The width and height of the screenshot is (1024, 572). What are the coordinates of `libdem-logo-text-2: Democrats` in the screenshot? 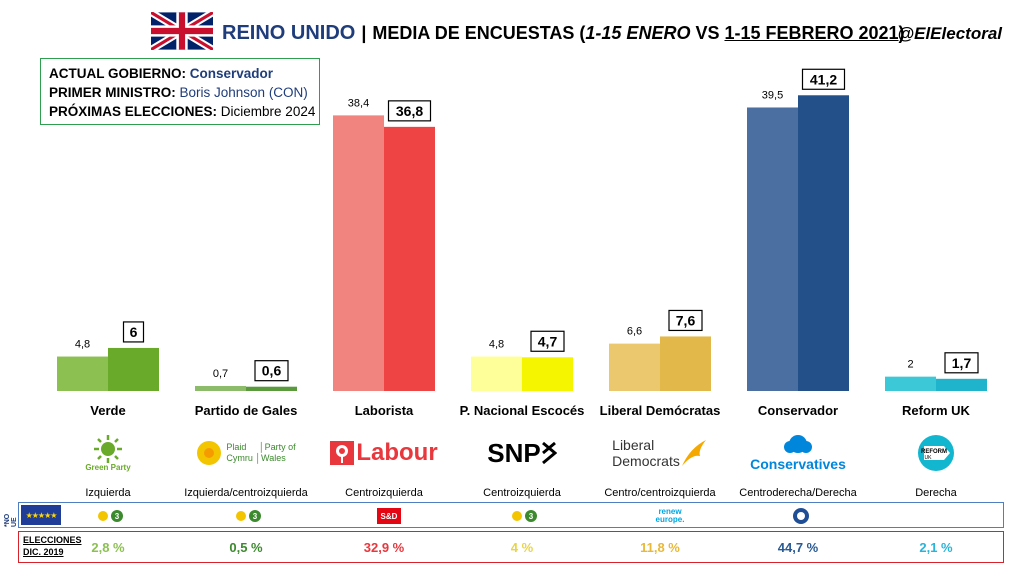 It's located at (646, 461).